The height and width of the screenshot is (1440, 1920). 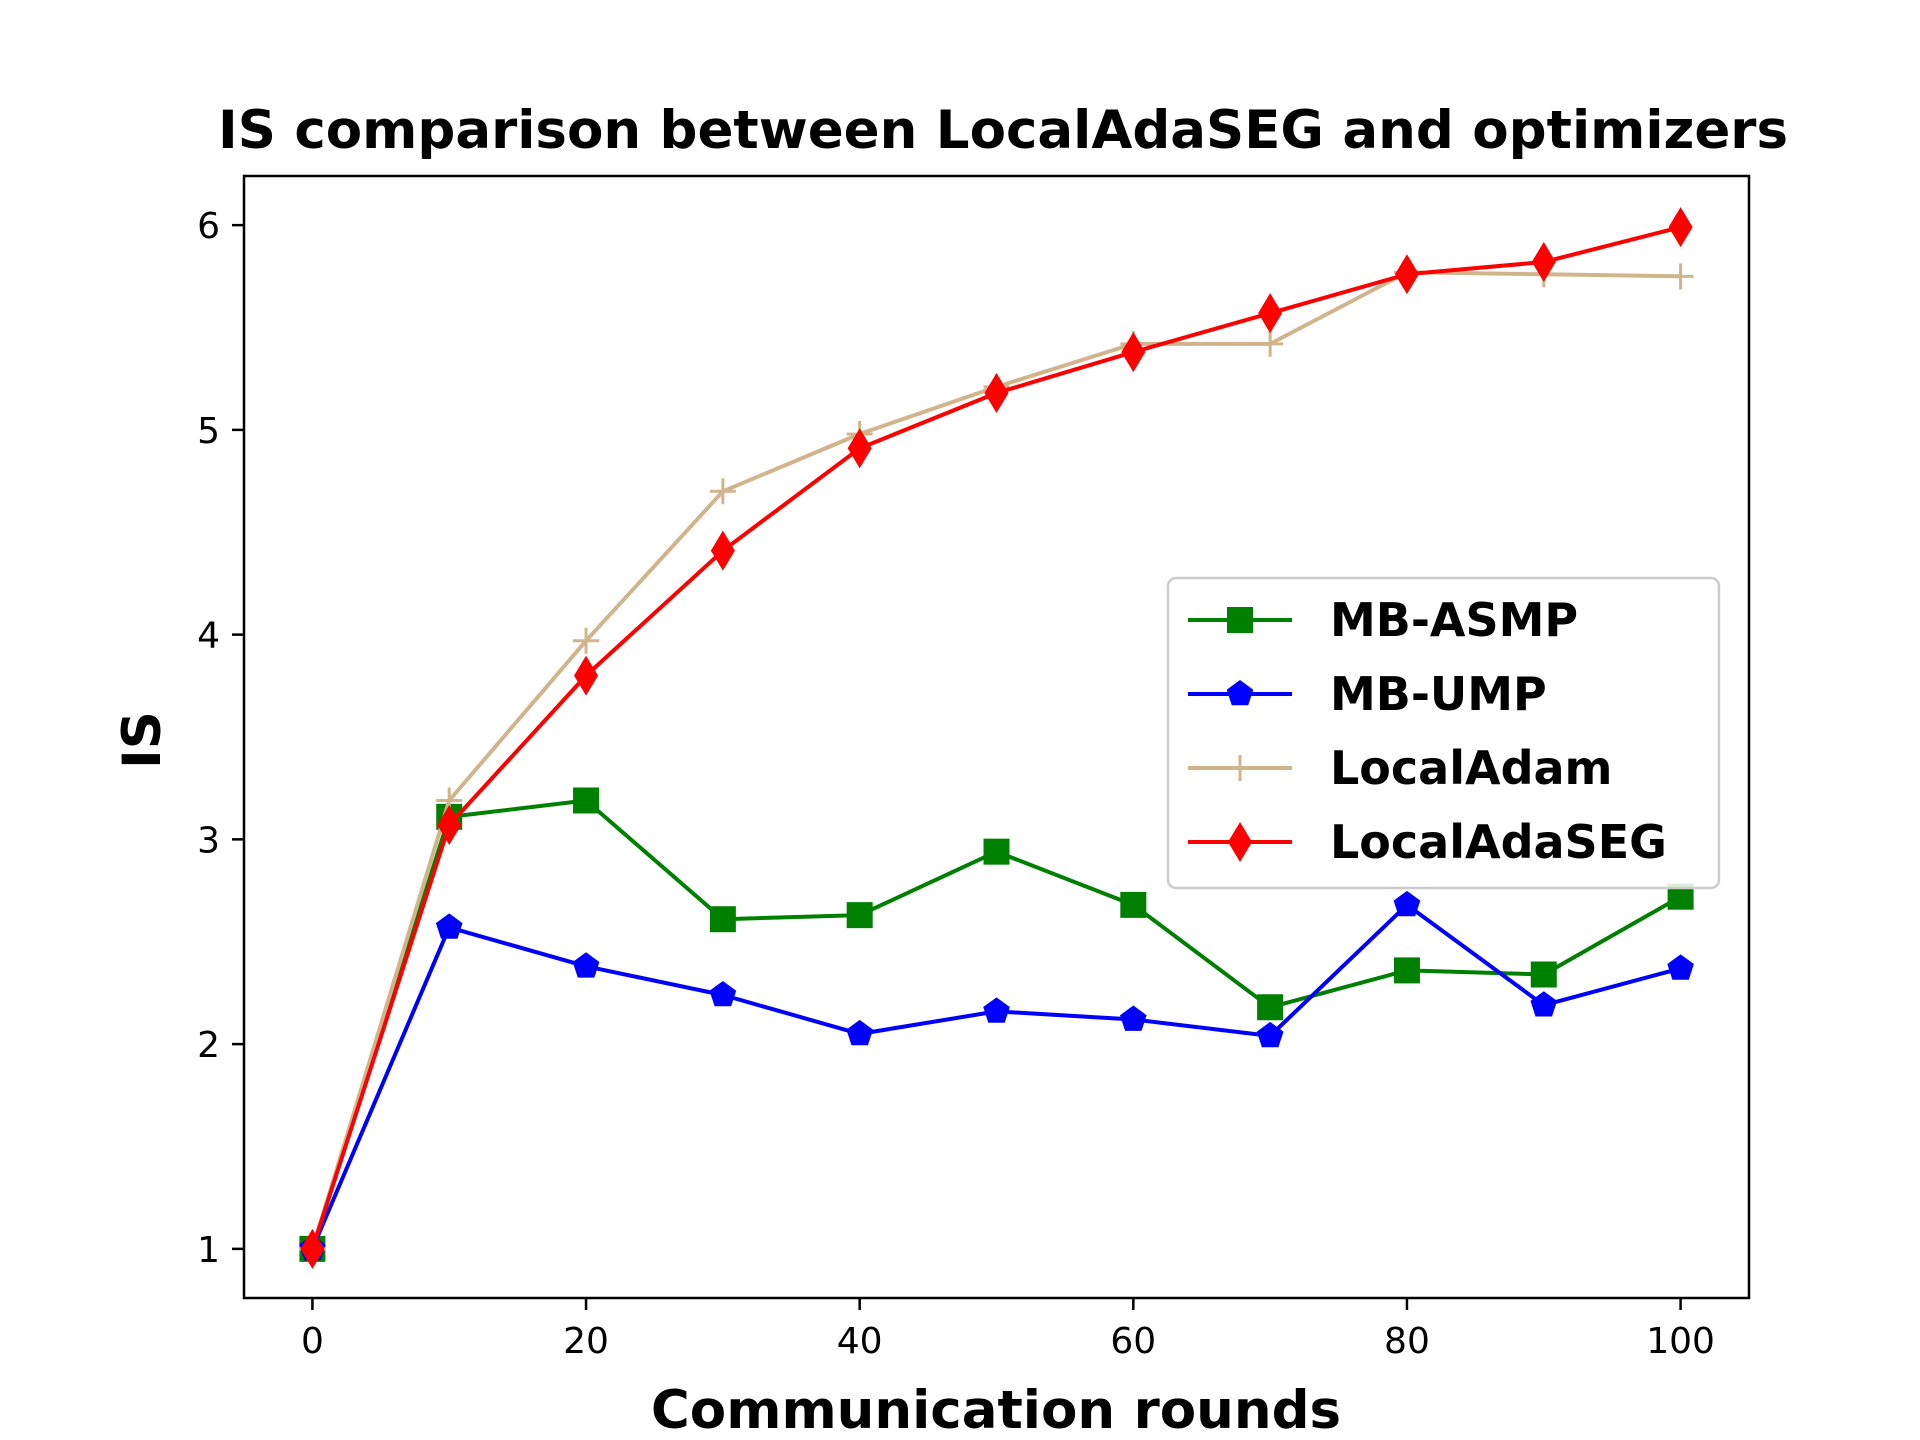 What do you see at coordinates (996, 1410) in the screenshot?
I see `x-axis-label: Communication rounds` at bounding box center [996, 1410].